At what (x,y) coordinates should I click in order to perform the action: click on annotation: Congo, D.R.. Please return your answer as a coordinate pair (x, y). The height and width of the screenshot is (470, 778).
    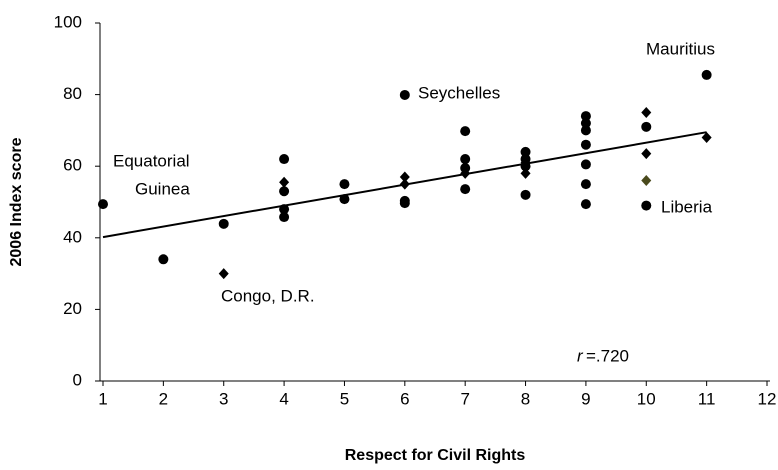
    Looking at the image, I should click on (268, 295).